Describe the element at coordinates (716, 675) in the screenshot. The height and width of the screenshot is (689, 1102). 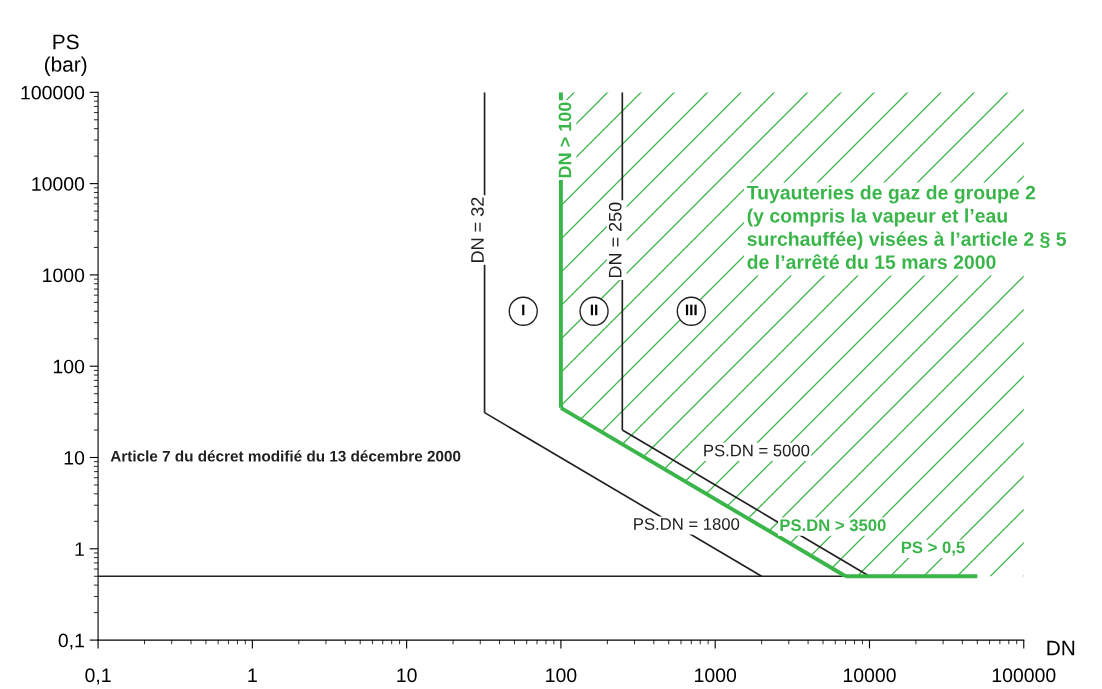
I see `x-tick-label: 1000` at that location.